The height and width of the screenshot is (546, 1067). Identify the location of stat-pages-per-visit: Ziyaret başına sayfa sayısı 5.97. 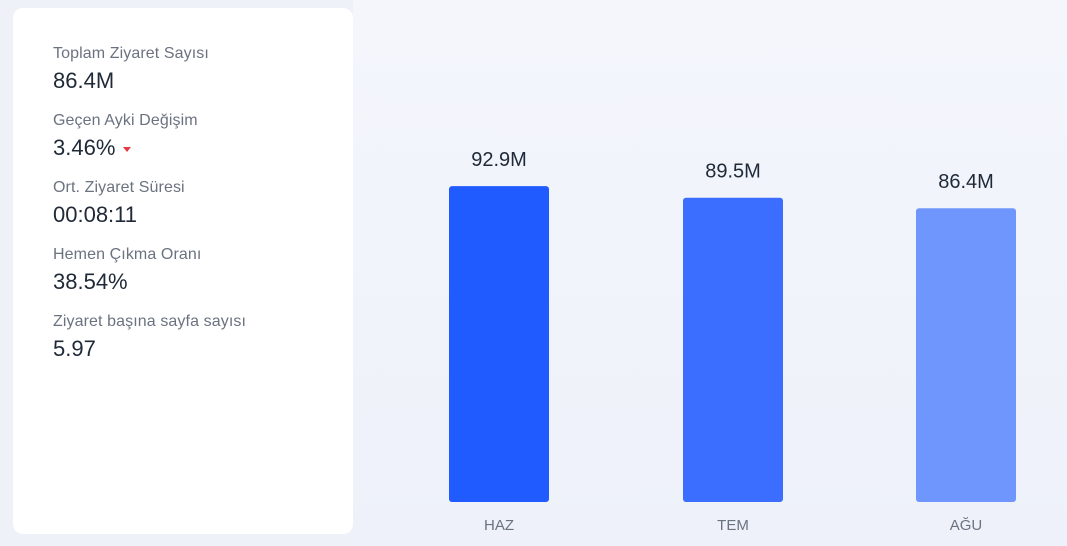
(203, 338).